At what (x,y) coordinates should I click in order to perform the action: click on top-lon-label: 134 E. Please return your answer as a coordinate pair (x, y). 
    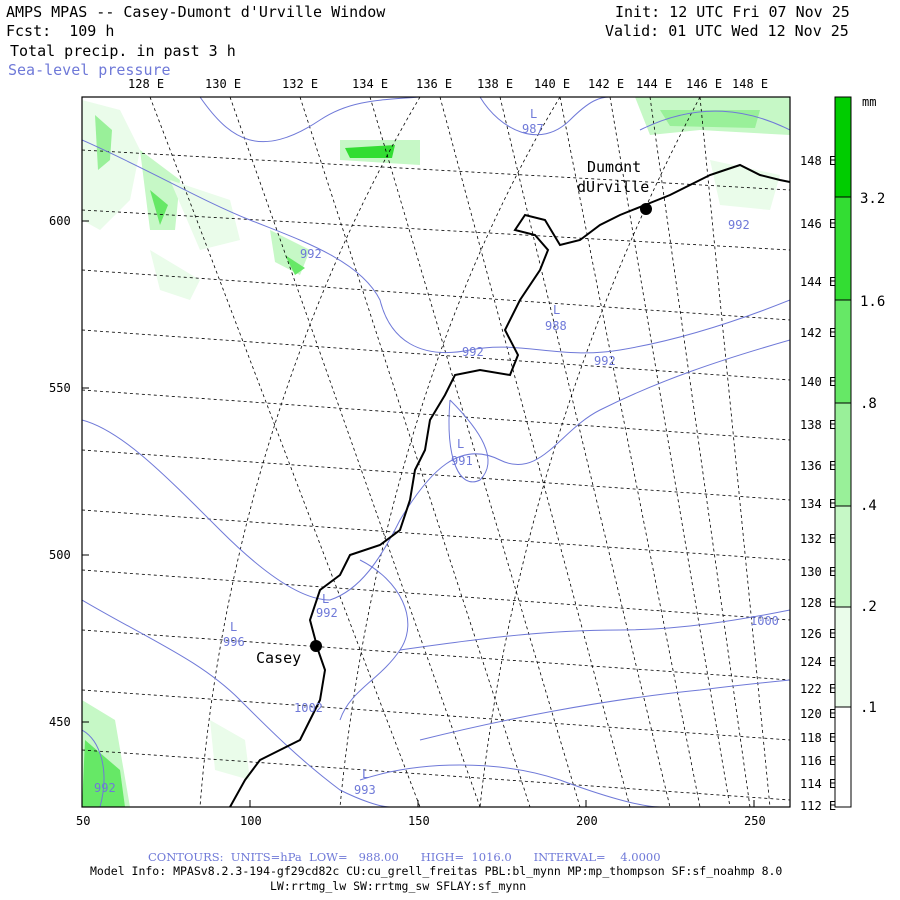
    Looking at the image, I should click on (370, 84).